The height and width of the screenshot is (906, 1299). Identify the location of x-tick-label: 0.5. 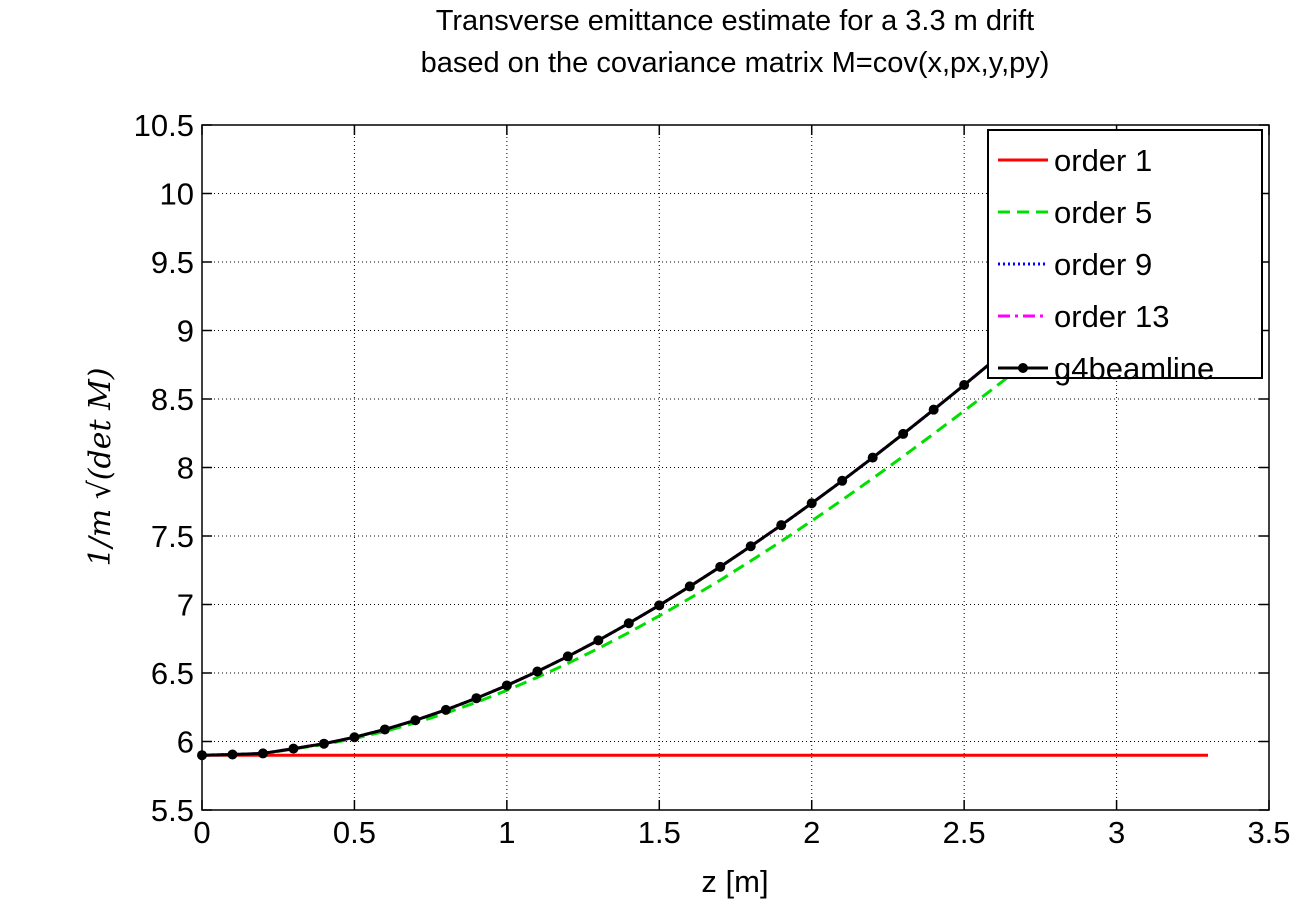
(354, 832).